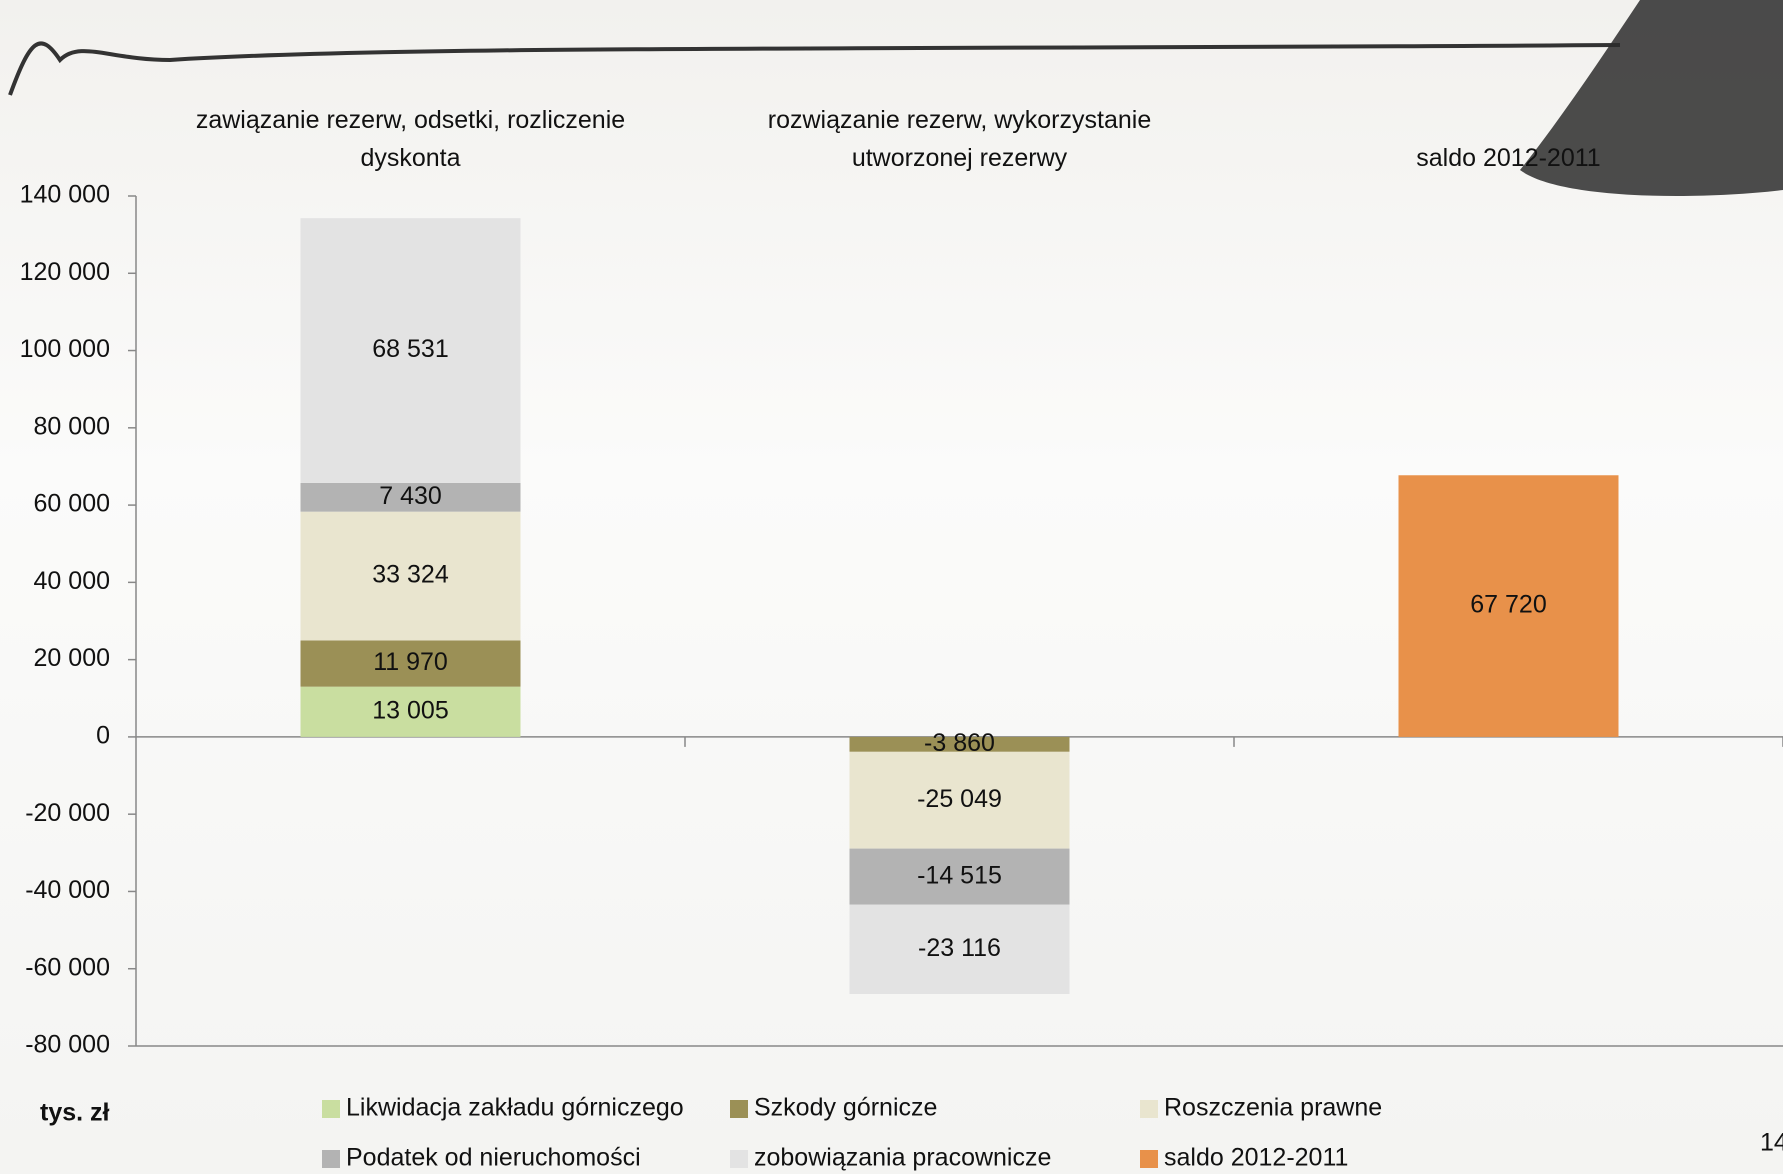 The height and width of the screenshot is (1174, 1783). I want to click on y-tick-label: 0, so click(103, 736).